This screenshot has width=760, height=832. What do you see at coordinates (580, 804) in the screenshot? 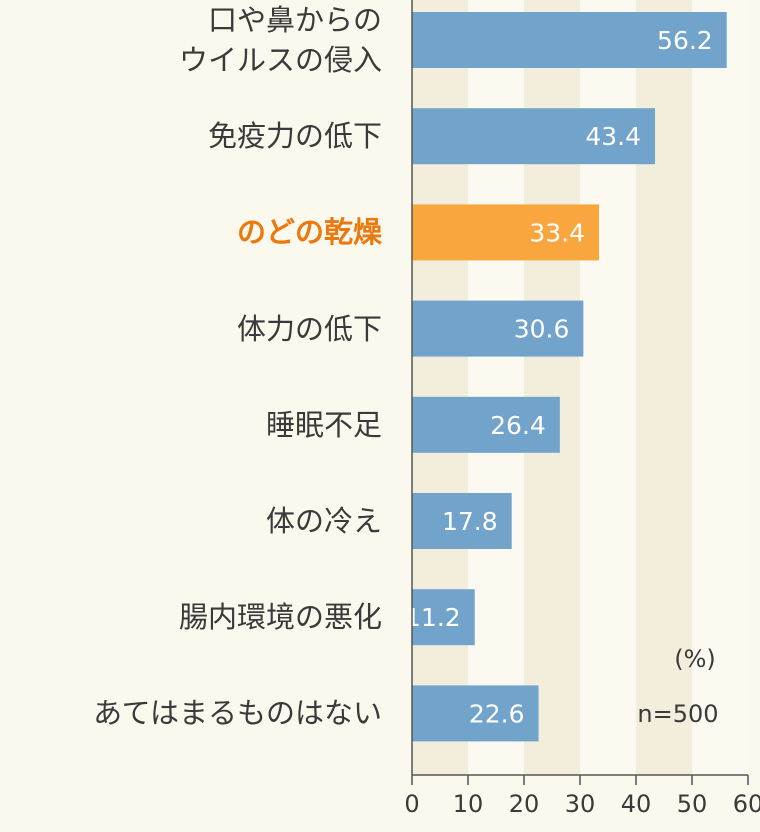
I see `x-tick-label: 30` at bounding box center [580, 804].